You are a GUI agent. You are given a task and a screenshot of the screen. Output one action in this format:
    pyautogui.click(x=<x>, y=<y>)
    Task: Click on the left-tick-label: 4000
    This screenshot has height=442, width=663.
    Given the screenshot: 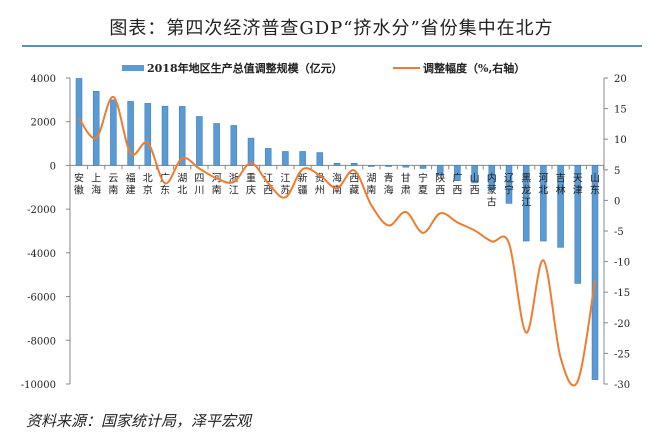 What is the action you would take?
    pyautogui.click(x=43, y=79)
    